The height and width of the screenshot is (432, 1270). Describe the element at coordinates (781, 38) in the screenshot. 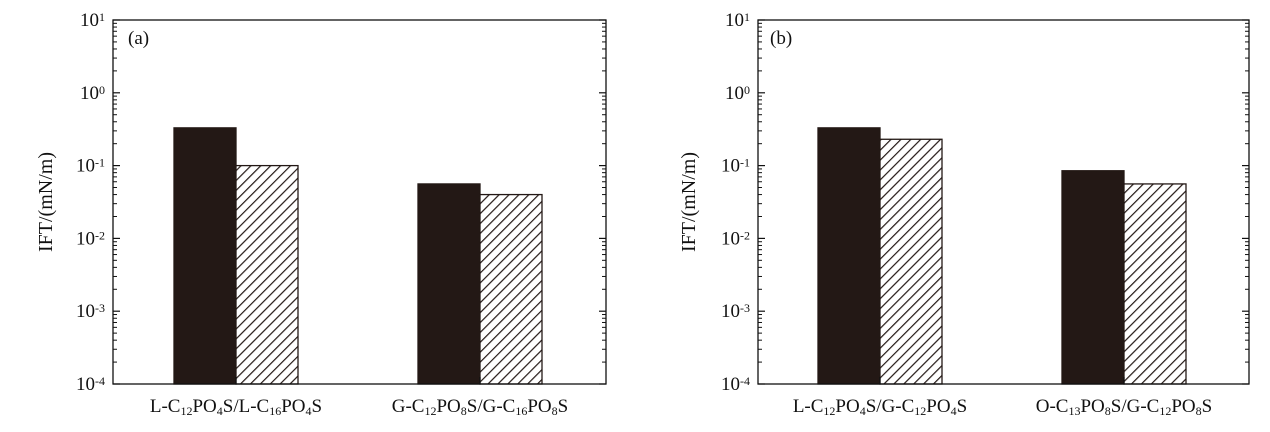

I see `panel-label: (b)` at that location.